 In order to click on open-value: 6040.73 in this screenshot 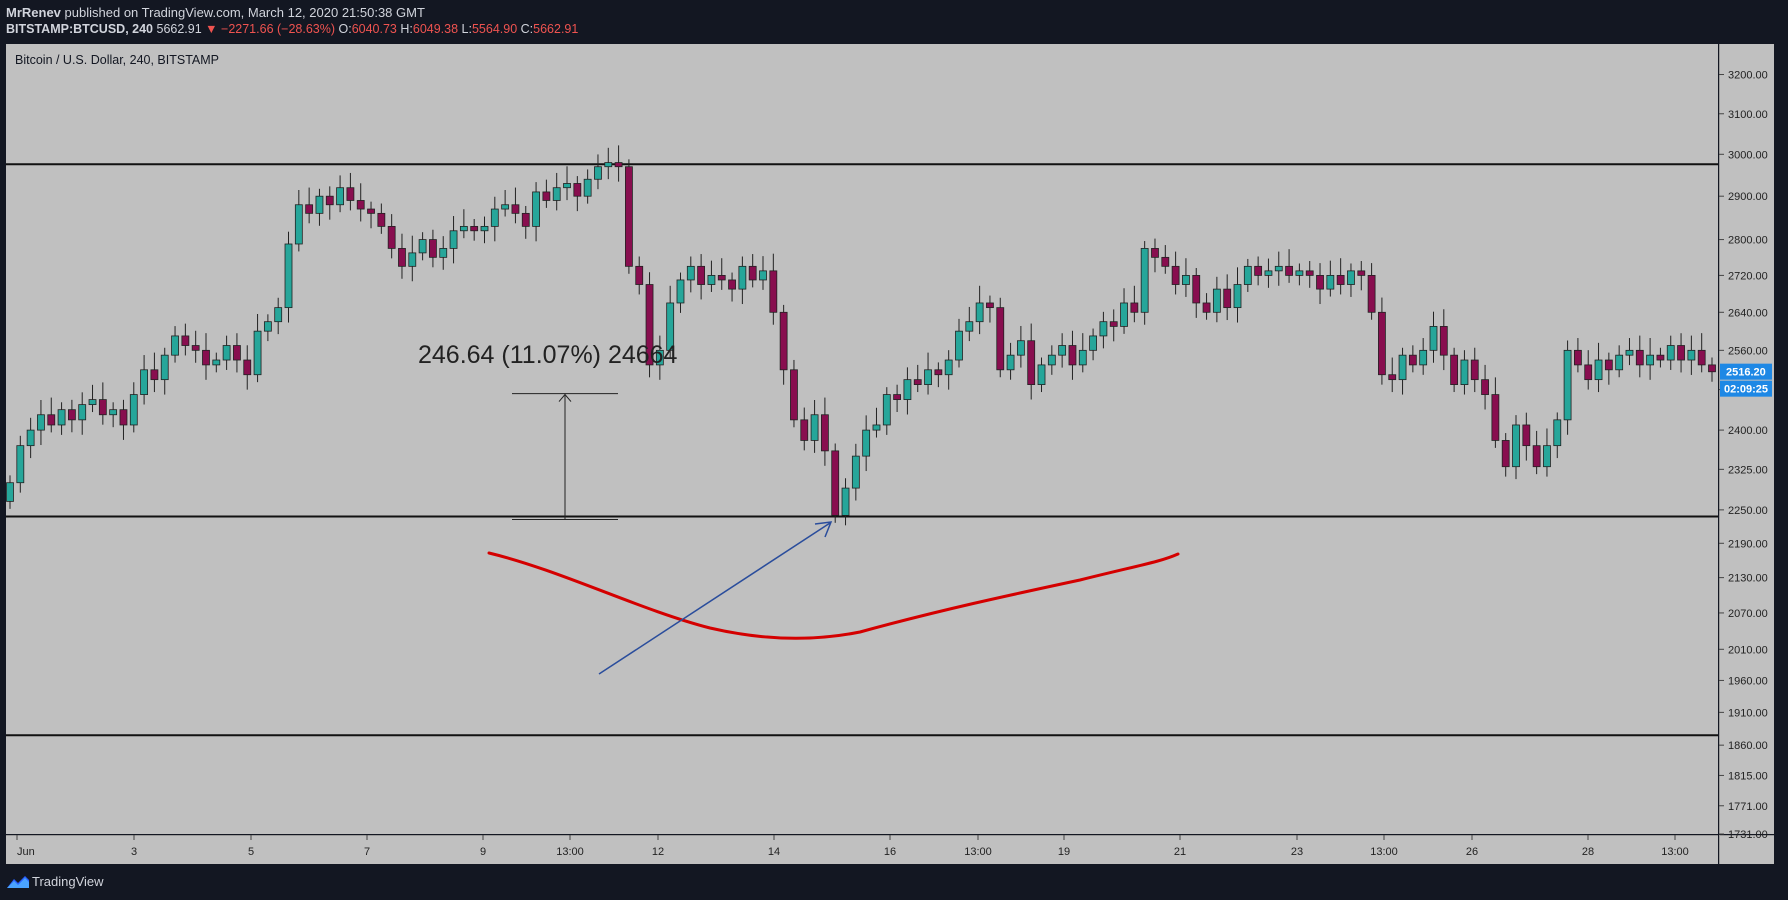, I will do `click(374, 29)`.